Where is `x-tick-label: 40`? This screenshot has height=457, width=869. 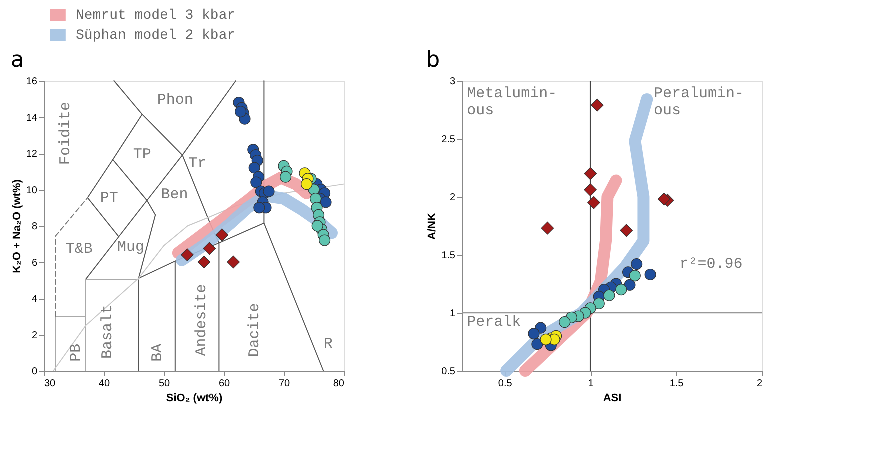 x-tick-label: 40 is located at coordinates (104, 384).